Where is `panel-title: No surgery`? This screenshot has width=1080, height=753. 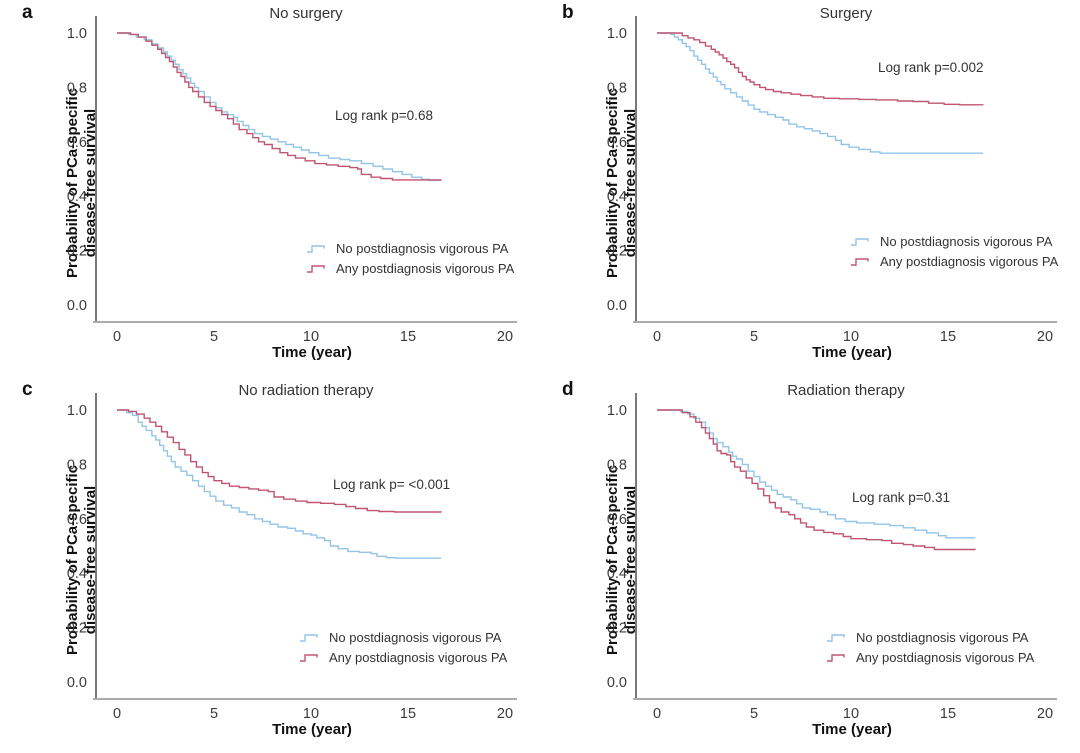
panel-title: No surgery is located at coordinates (306, 13).